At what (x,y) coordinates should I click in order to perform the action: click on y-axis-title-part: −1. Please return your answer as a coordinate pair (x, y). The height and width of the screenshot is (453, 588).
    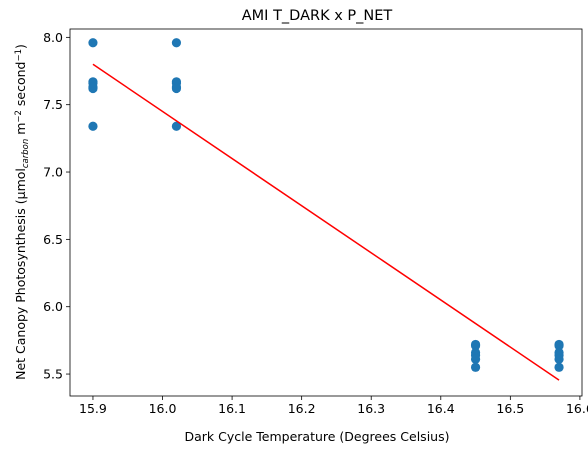
    Looking at the image, I should click on (19, 55).